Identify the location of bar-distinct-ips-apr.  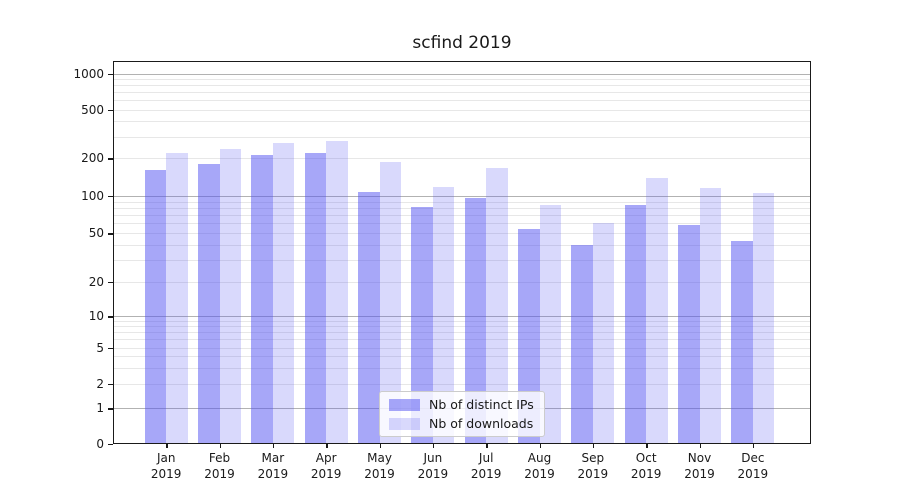
(315, 298).